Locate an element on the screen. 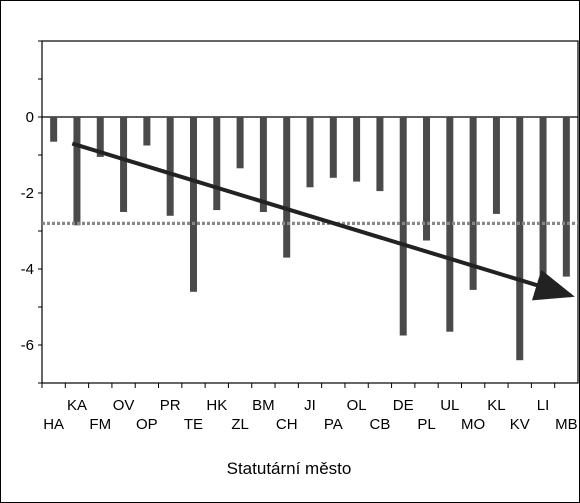  x-tick-label-op: OP is located at coordinates (147, 424).